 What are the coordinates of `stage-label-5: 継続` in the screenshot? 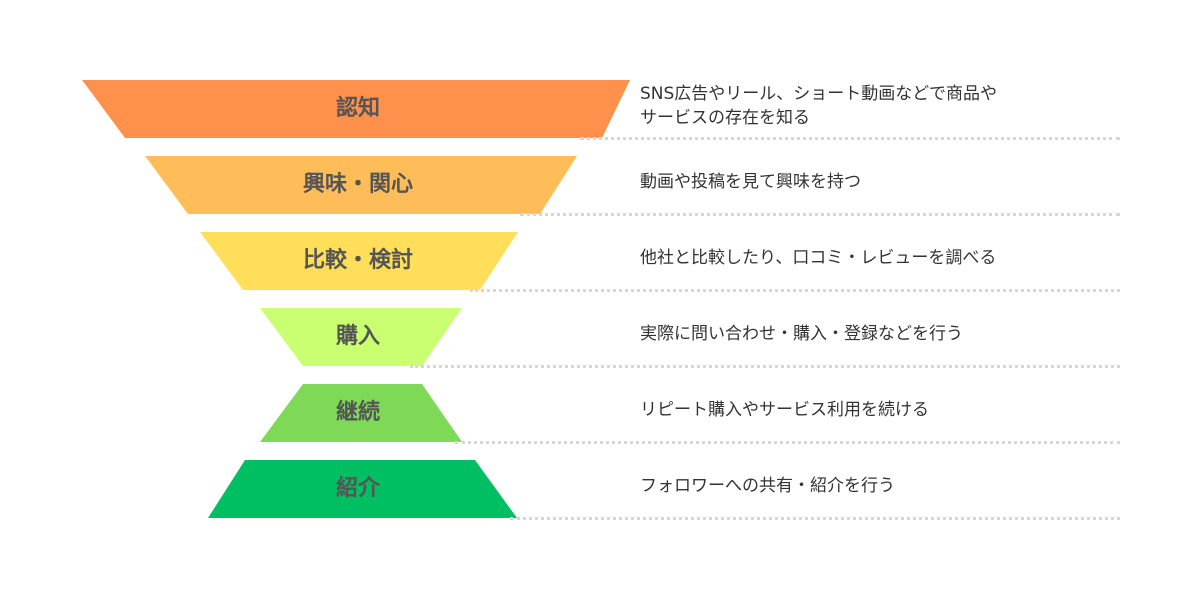 It's located at (357, 412).